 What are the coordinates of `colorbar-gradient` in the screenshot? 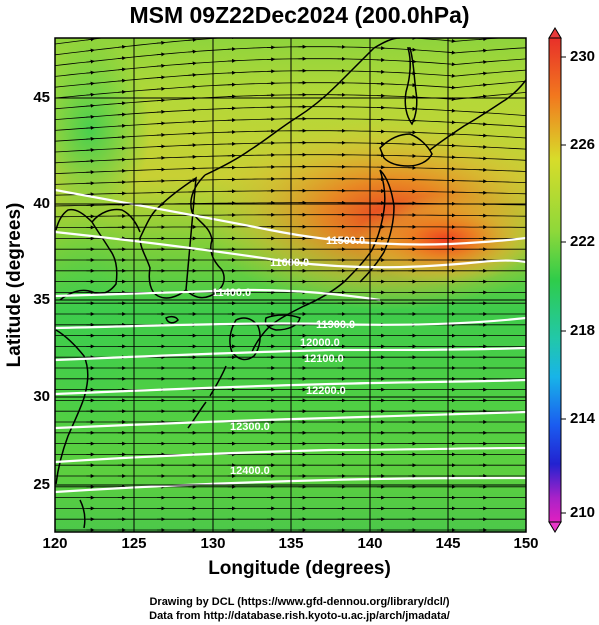 It's located at (555, 280).